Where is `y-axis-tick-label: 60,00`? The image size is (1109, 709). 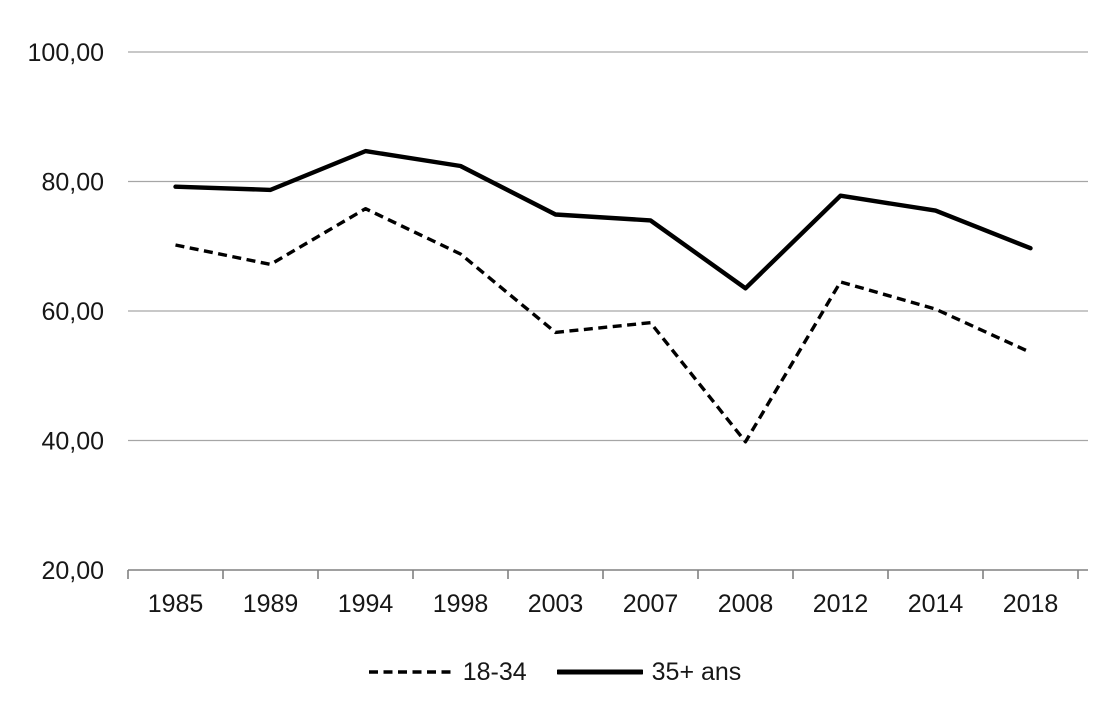 y-axis-tick-label: 60,00 is located at coordinates (72, 312).